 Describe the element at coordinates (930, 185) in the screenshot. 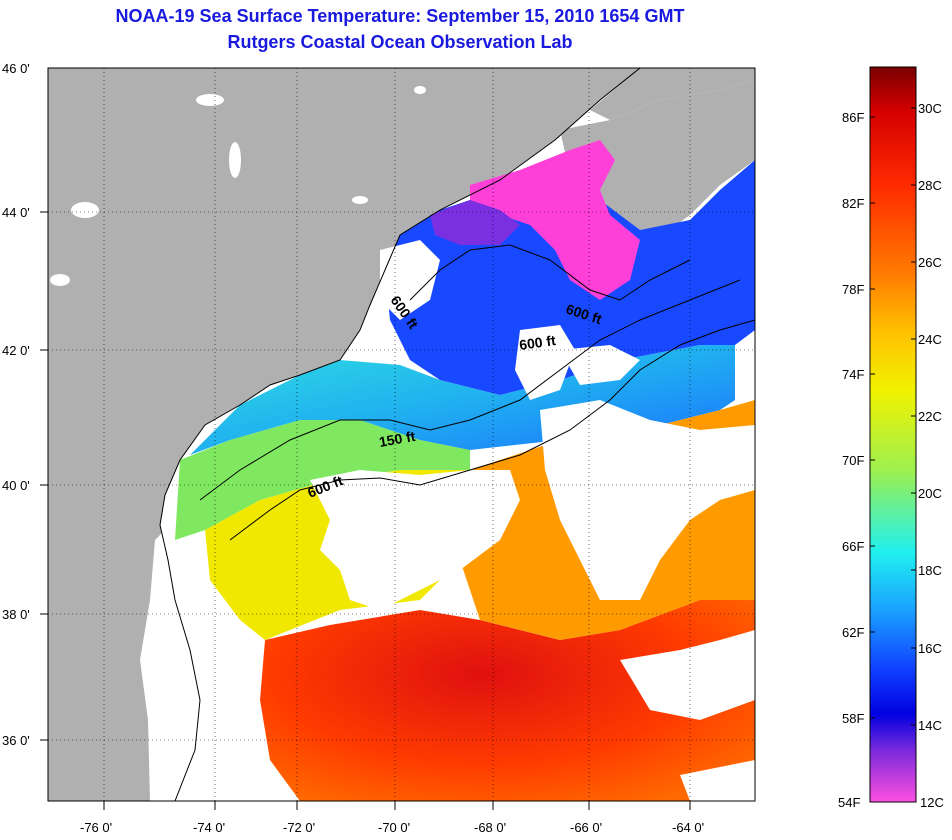

I see `colorbar-c-label: 28C` at that location.